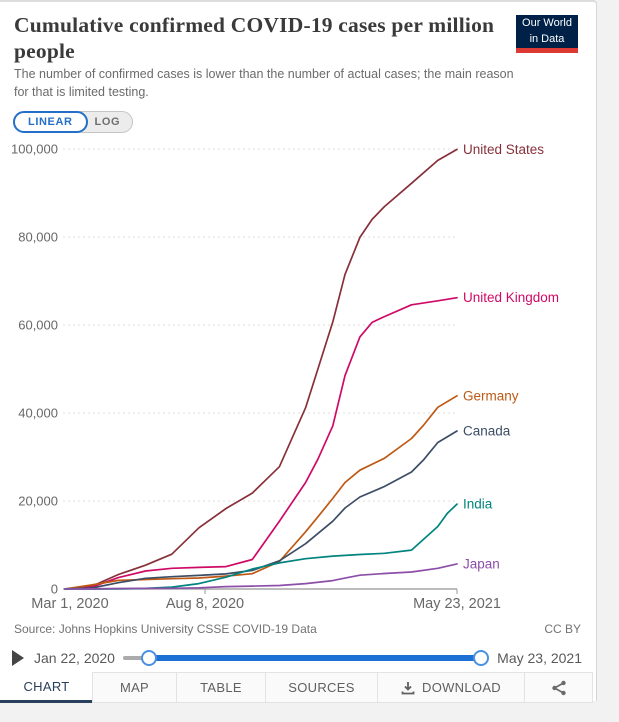 This screenshot has height=722, width=619. Describe the element at coordinates (104, 122) in the screenshot. I see `log-button: LOG` at that location.